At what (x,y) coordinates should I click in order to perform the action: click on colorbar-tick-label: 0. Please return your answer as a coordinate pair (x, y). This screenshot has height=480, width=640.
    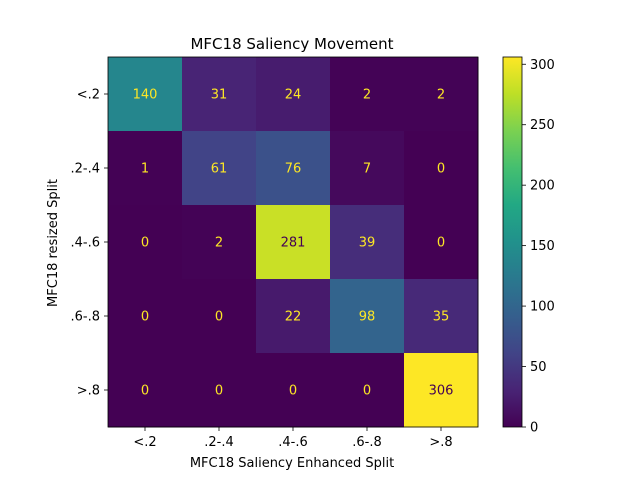
    Looking at the image, I should click on (534, 428).